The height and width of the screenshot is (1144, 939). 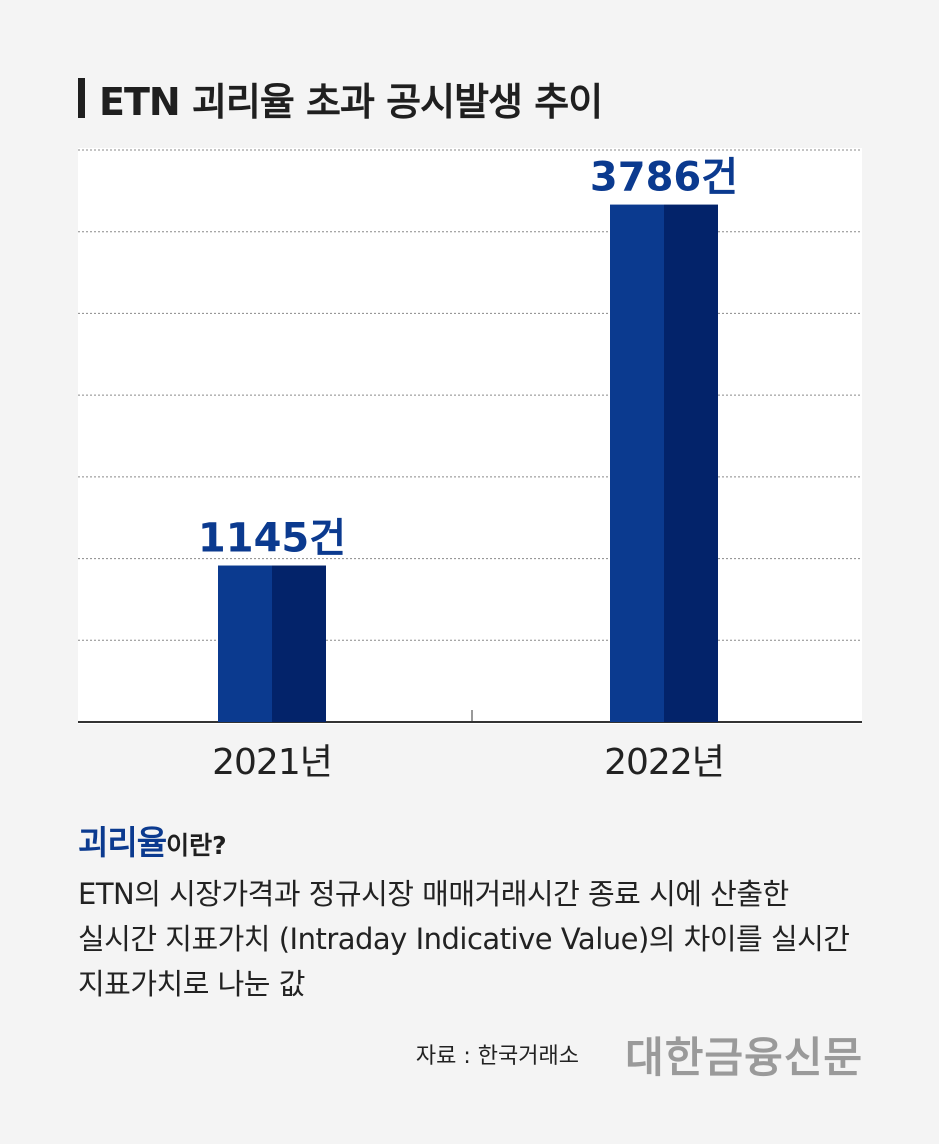 What do you see at coordinates (497, 1056) in the screenshot?
I see `source-note: 자료 : 한국거래소` at bounding box center [497, 1056].